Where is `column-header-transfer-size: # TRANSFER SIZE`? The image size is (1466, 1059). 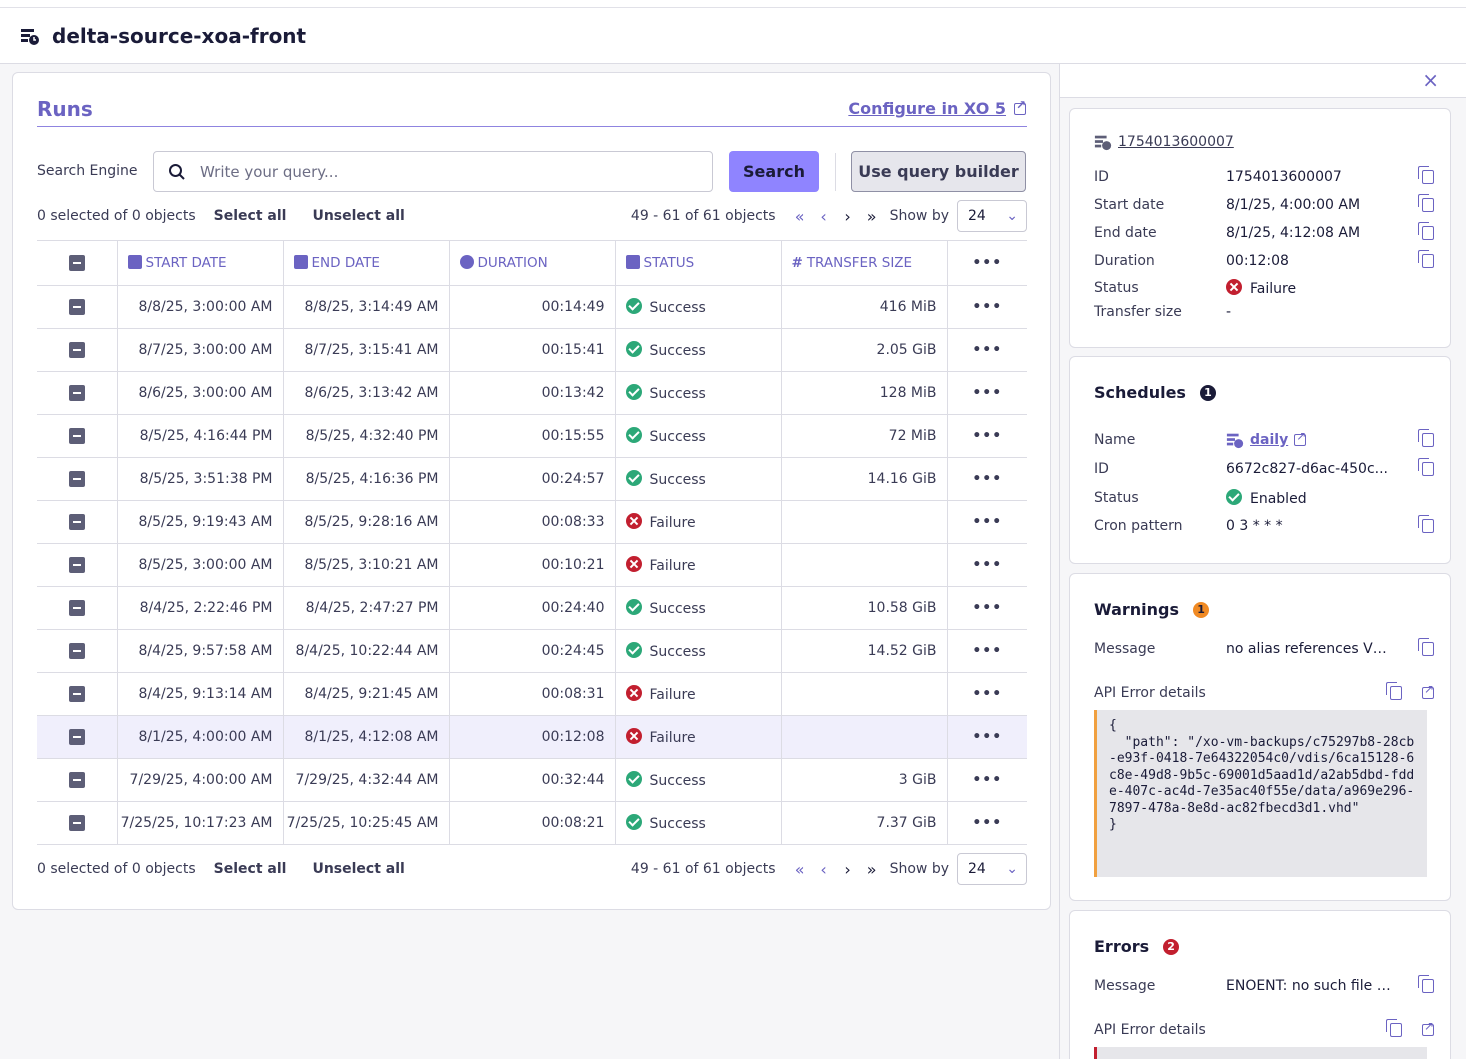 column-header-transfer-size: # TRANSFER SIZE is located at coordinates (864, 263).